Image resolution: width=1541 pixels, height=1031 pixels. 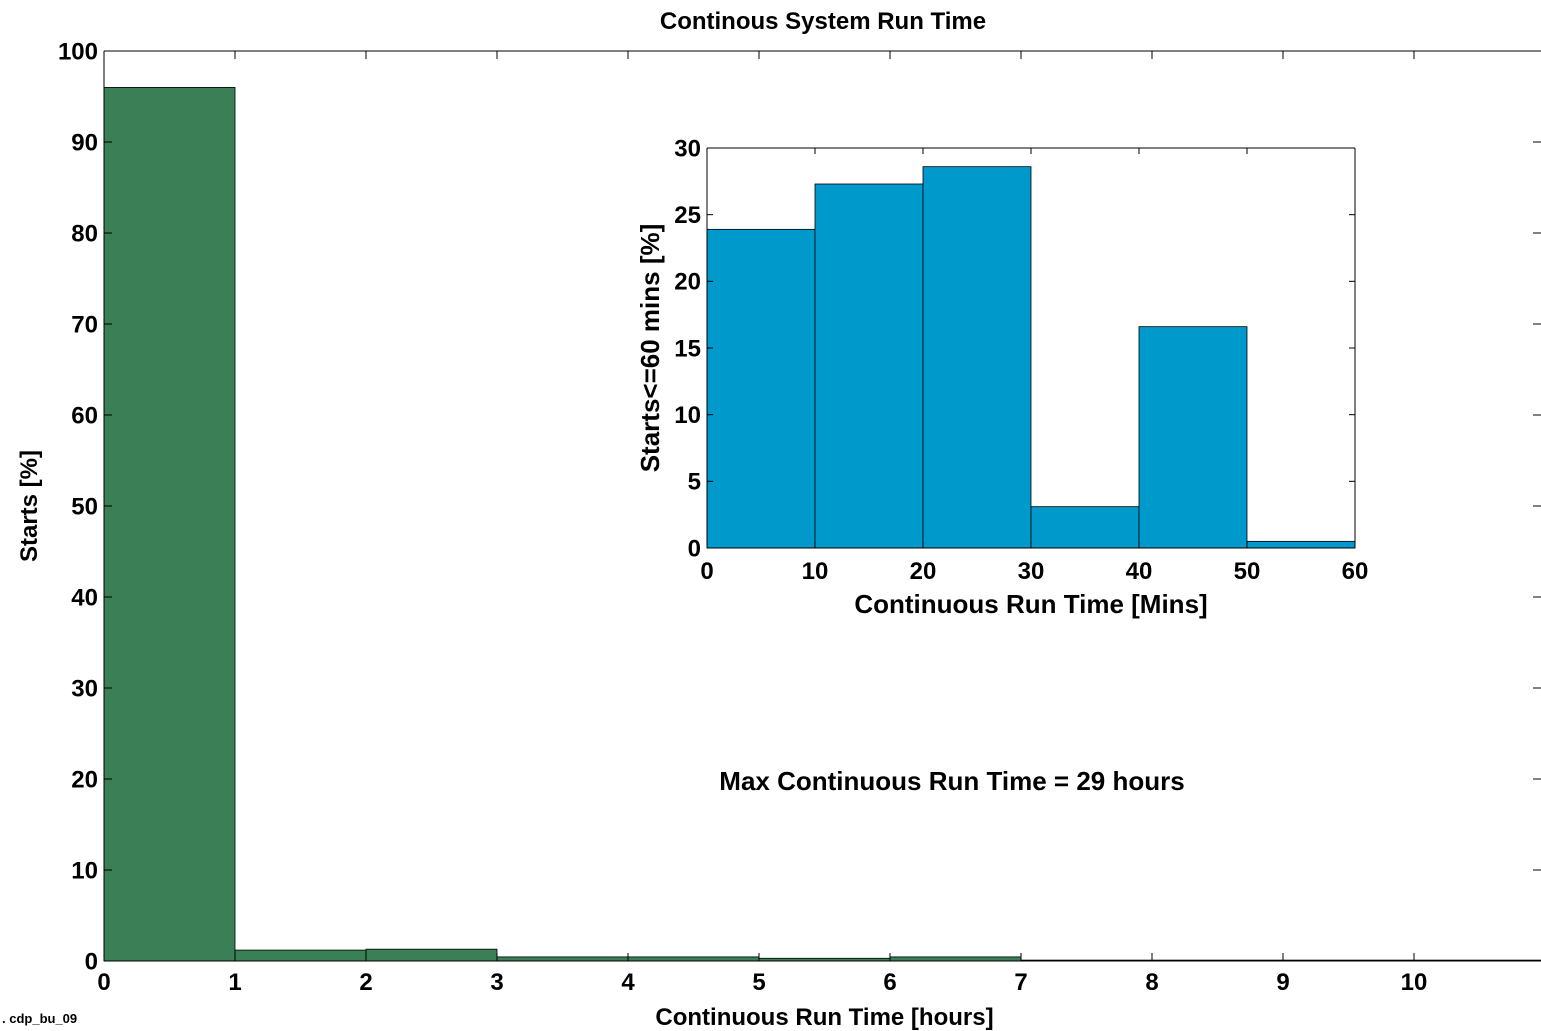 What do you see at coordinates (84, 506) in the screenshot?
I see `main-y-tick-label-5: 50` at bounding box center [84, 506].